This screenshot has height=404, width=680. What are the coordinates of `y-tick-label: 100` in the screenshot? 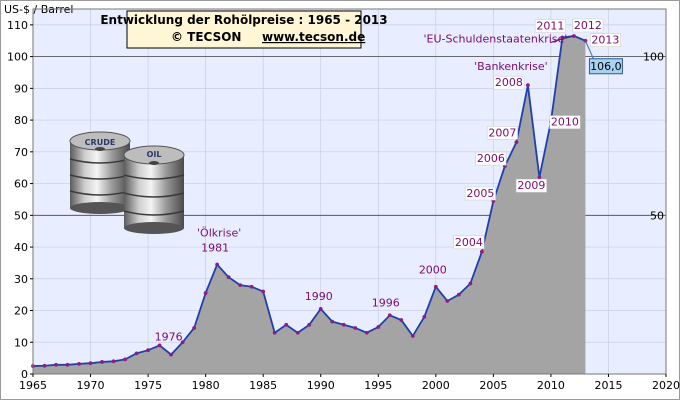 It's located at (17, 57).